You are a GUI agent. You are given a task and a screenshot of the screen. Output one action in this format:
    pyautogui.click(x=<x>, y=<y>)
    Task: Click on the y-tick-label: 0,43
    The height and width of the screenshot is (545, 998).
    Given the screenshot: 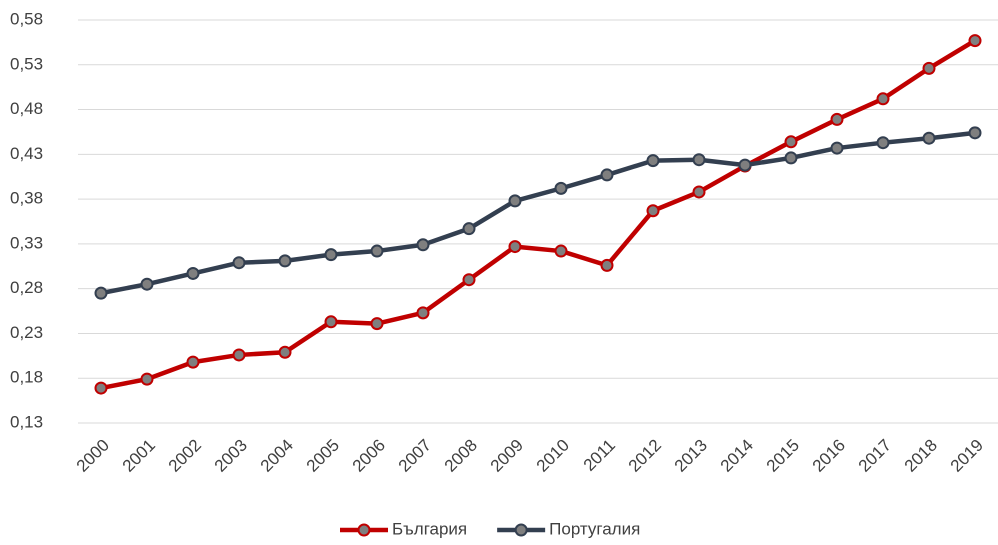 What is the action you would take?
    pyautogui.click(x=26, y=153)
    